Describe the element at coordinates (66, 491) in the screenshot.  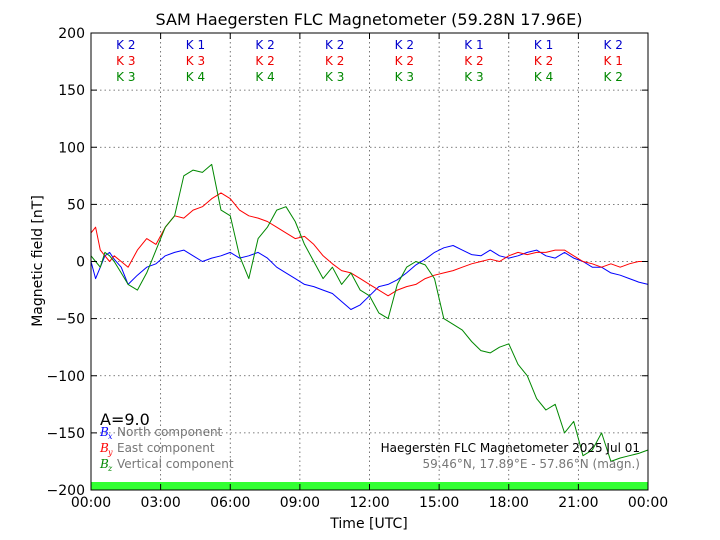
I see `y-tick-label: −200` at that location.